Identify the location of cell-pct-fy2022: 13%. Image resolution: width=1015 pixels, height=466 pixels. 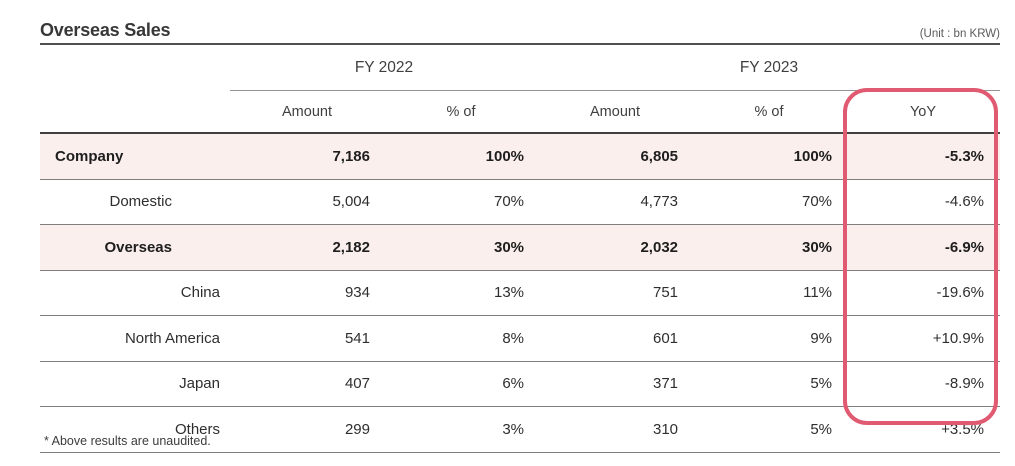
(461, 293).